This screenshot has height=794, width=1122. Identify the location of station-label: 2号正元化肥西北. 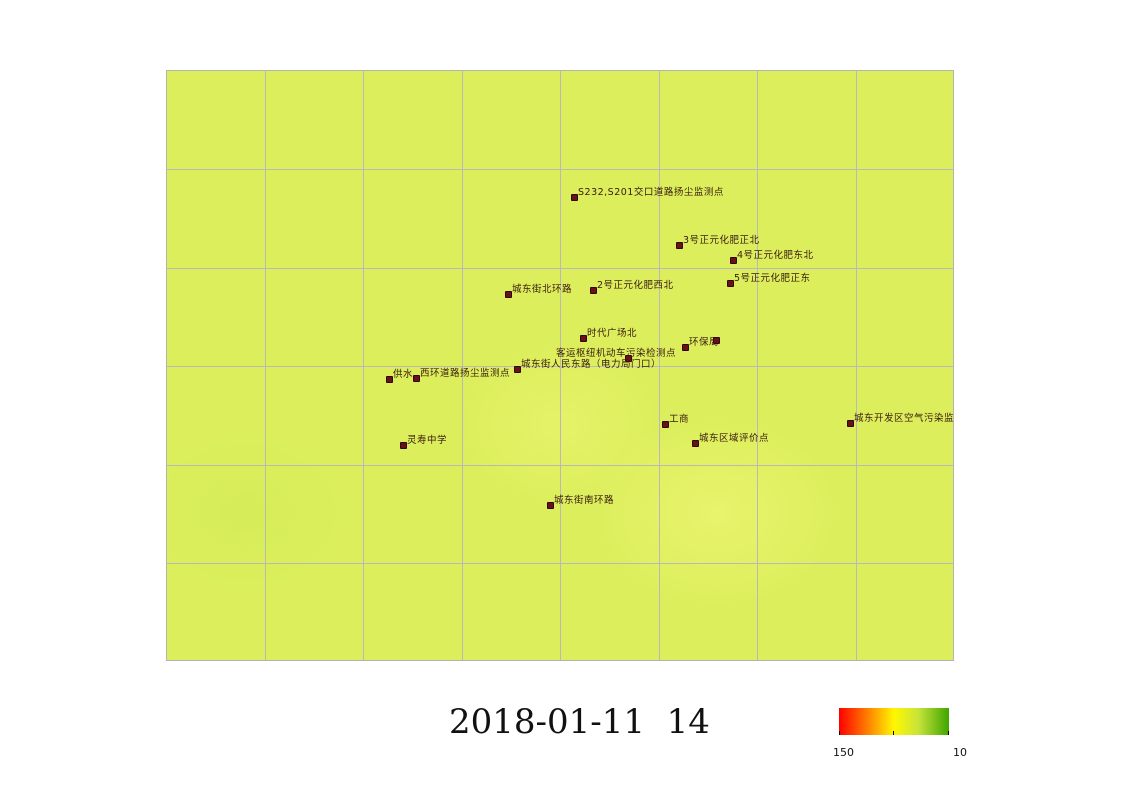
(635, 285).